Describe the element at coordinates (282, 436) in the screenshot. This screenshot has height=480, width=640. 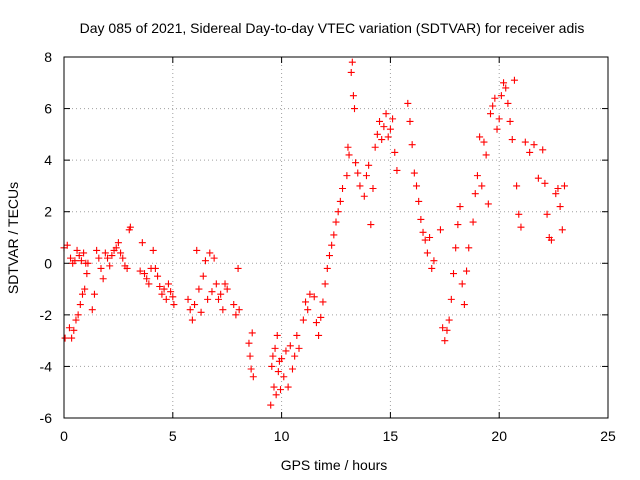
I see `x-tick-label: 10` at that location.